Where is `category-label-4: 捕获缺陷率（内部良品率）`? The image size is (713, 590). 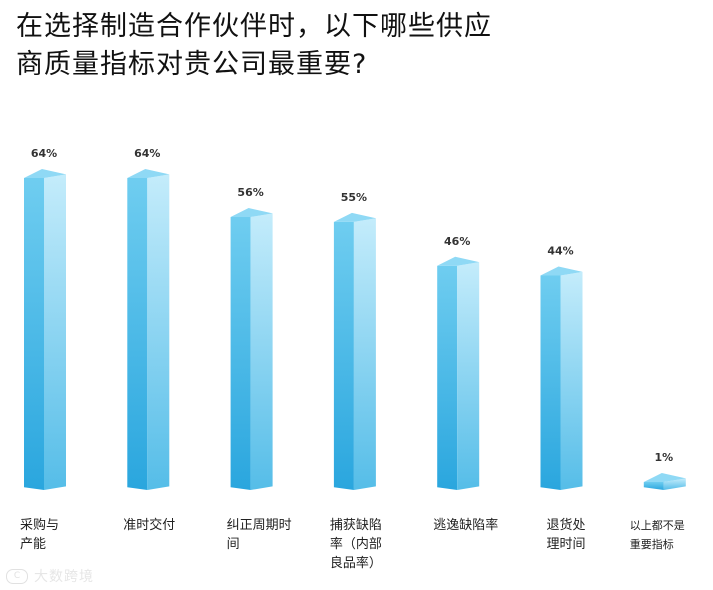 category-label-4: 捕获缺陷率（内部良品率） is located at coordinates (356, 544).